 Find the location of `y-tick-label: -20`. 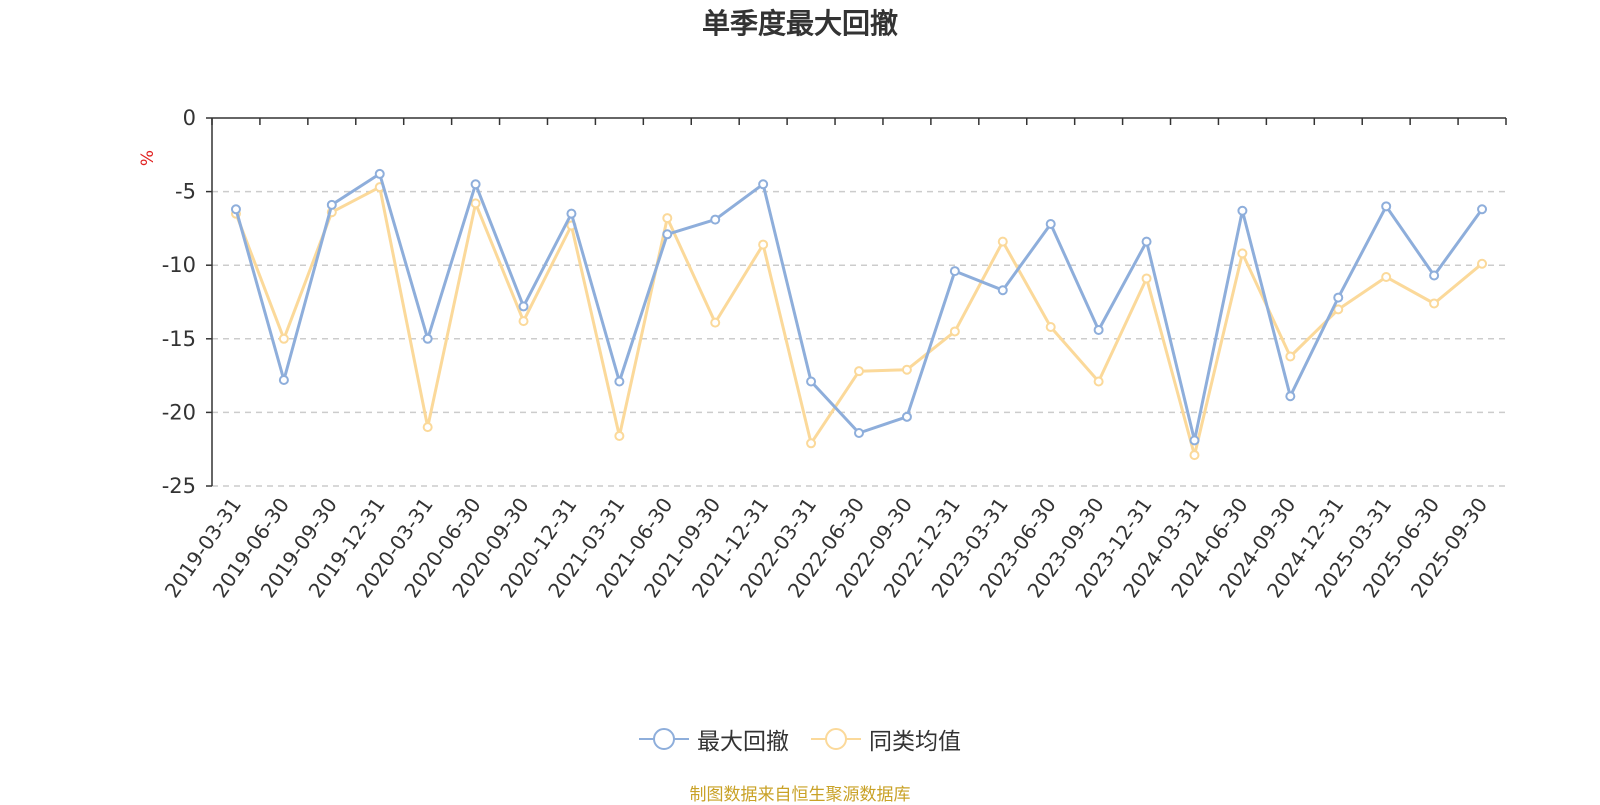

y-tick-label: -20 is located at coordinates (179, 412).